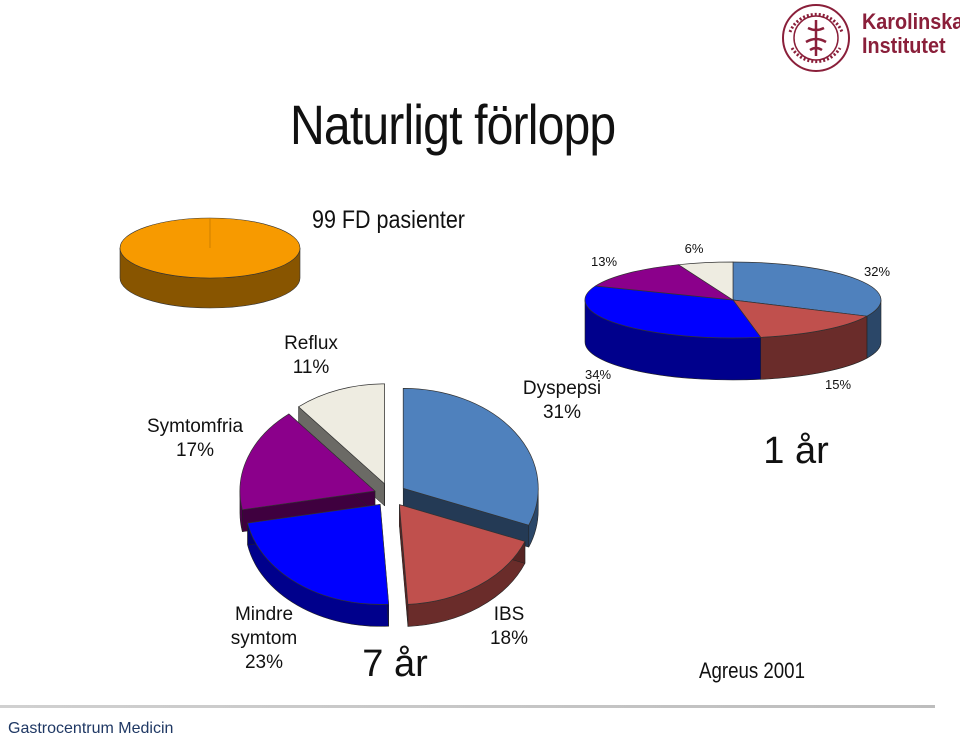 This screenshot has height=740, width=960. What do you see at coordinates (877, 271) in the screenshot?
I see `pie2-value-label-0: 32%` at bounding box center [877, 271].